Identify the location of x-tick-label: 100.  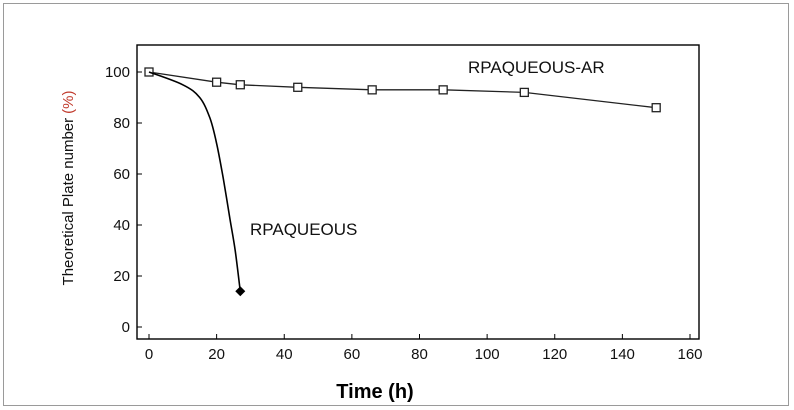
(487, 354).